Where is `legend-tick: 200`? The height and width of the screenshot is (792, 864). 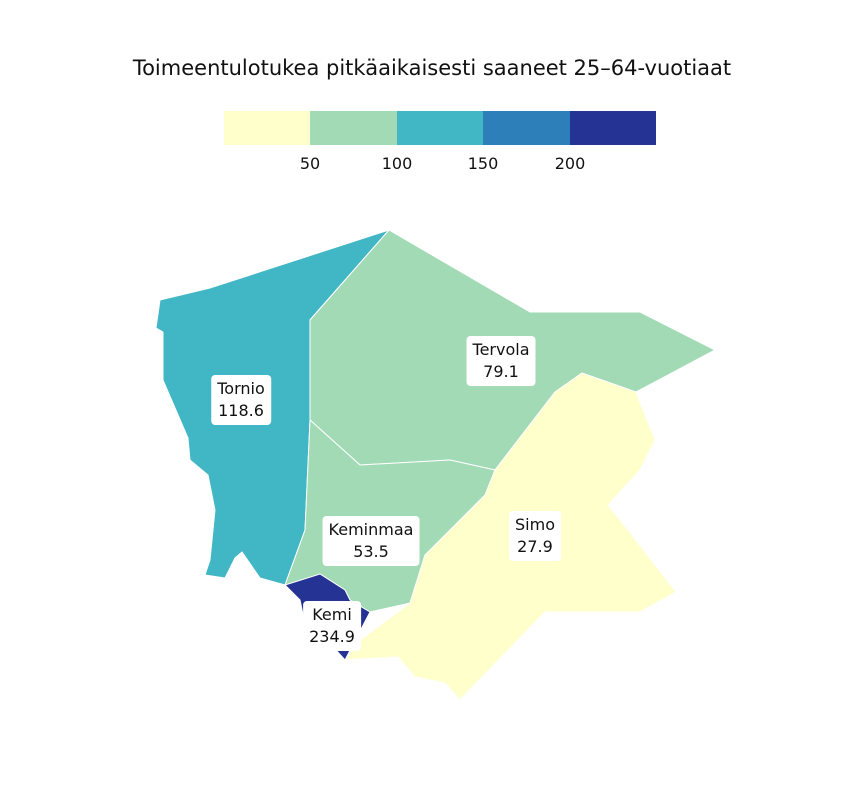 legend-tick: 200 is located at coordinates (570, 163).